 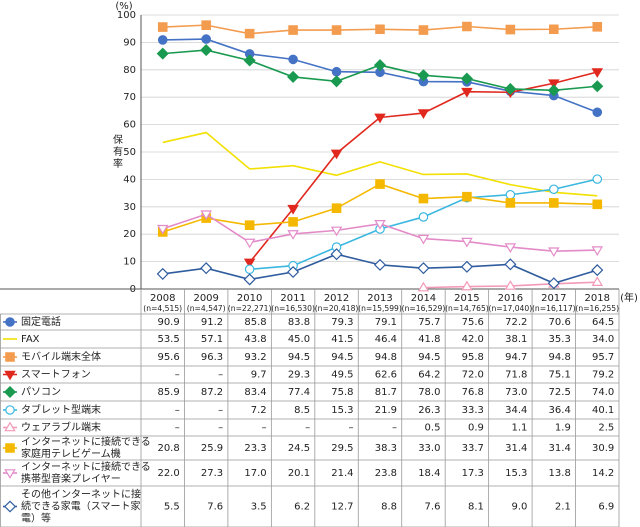 What do you see at coordinates (563, 507) in the screenshot?
I see `table-value: 2.1` at bounding box center [563, 507].